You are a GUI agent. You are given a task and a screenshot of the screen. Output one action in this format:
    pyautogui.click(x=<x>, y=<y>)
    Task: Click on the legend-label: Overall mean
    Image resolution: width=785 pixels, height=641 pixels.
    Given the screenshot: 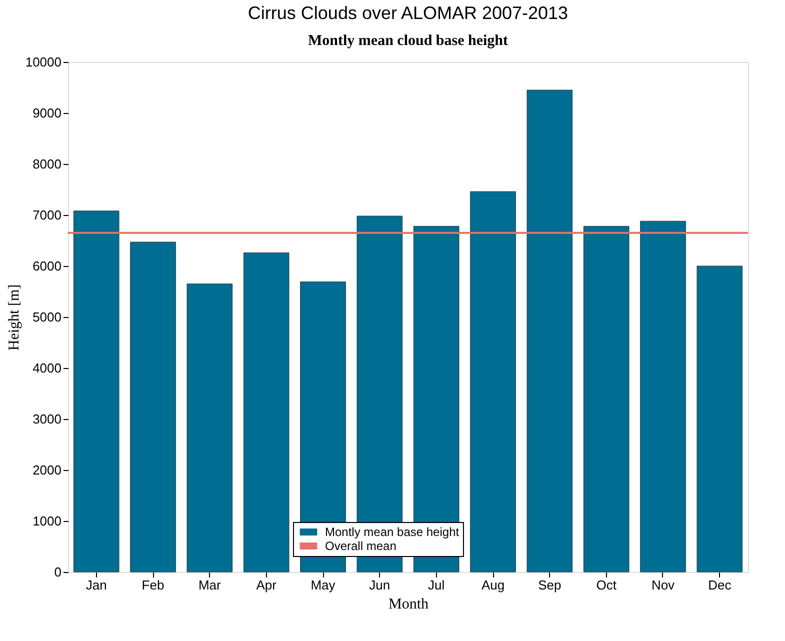 What is the action you would take?
    pyautogui.click(x=360, y=546)
    